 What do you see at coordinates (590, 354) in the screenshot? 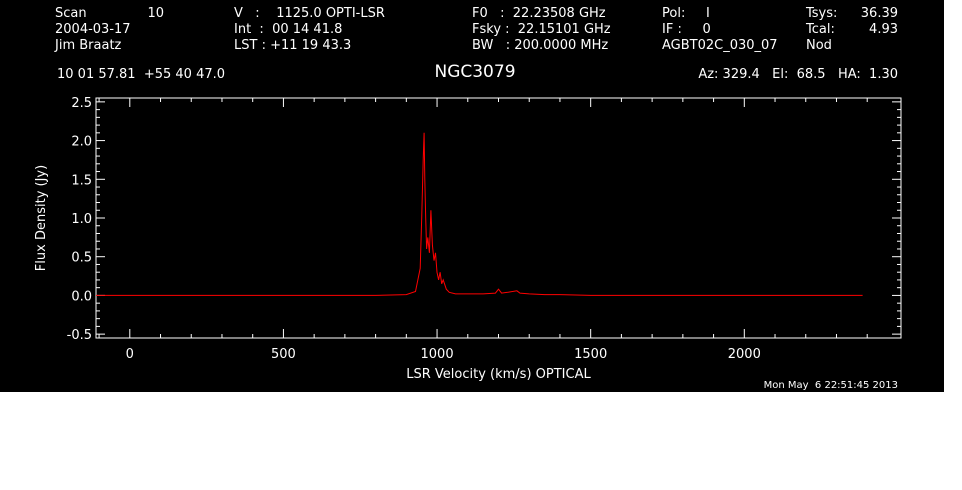
I see `x-tick-label: 1500` at bounding box center [590, 354].